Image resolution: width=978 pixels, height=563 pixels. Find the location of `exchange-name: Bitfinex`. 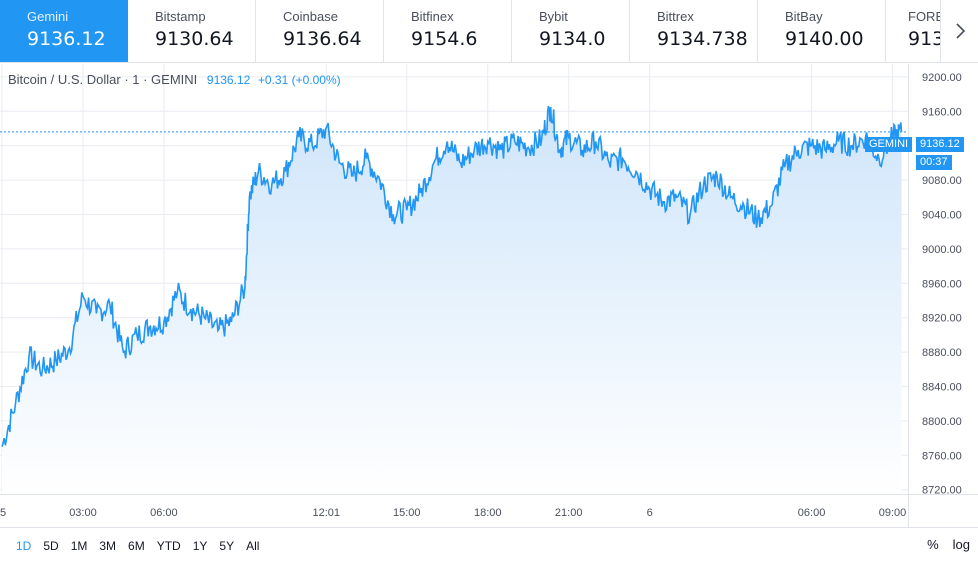

exchange-name: Bitfinex is located at coordinates (432, 16).